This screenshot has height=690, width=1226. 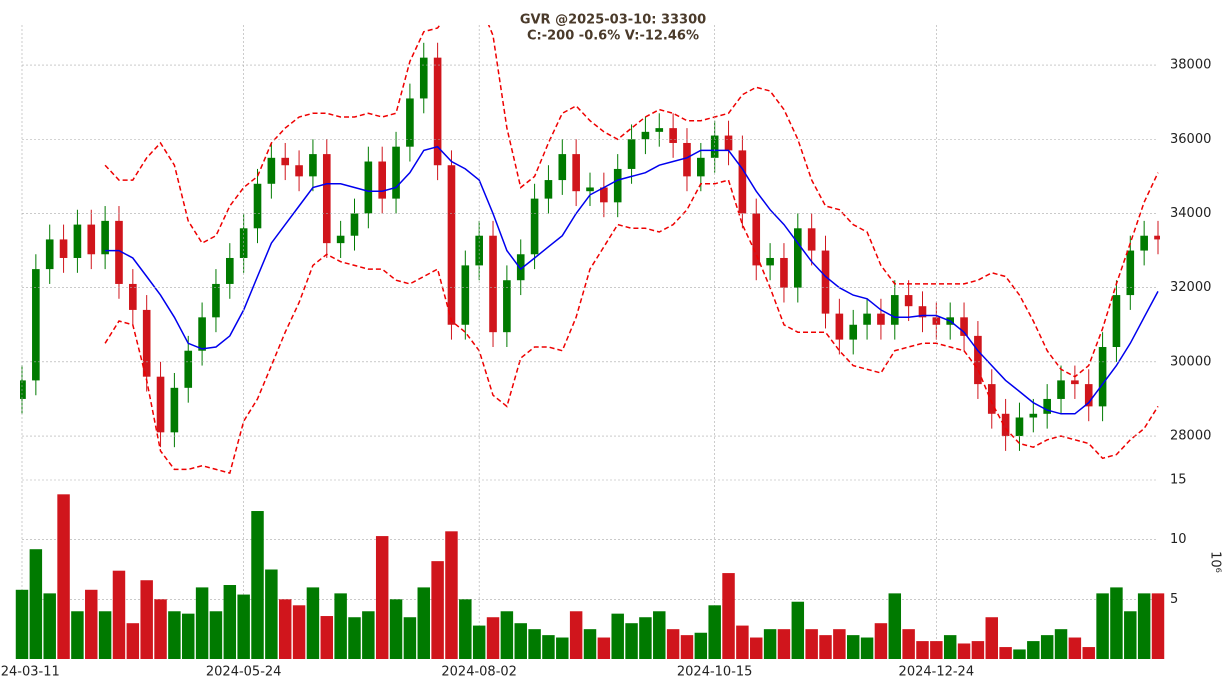 What do you see at coordinates (613, 36) in the screenshot?
I see `chart-subtitle: C:-200 -0.6% V:-12.46%` at bounding box center [613, 36].